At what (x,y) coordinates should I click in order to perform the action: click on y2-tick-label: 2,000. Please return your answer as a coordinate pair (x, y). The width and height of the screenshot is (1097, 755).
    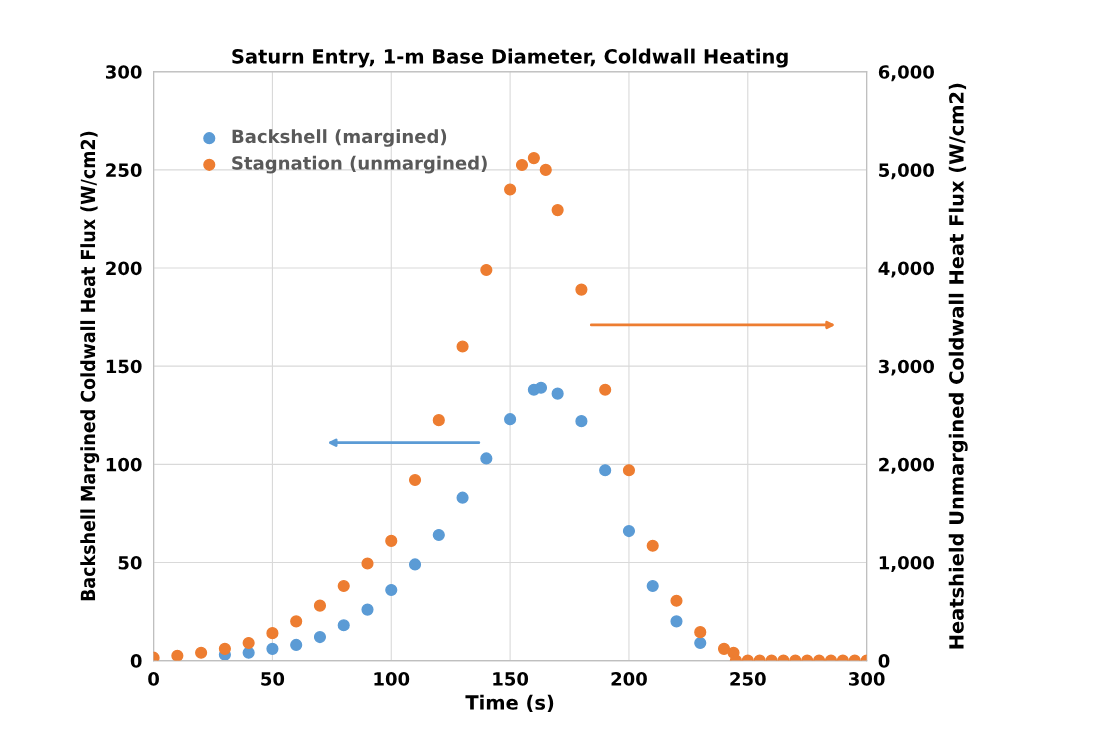
    Looking at the image, I should click on (906, 465).